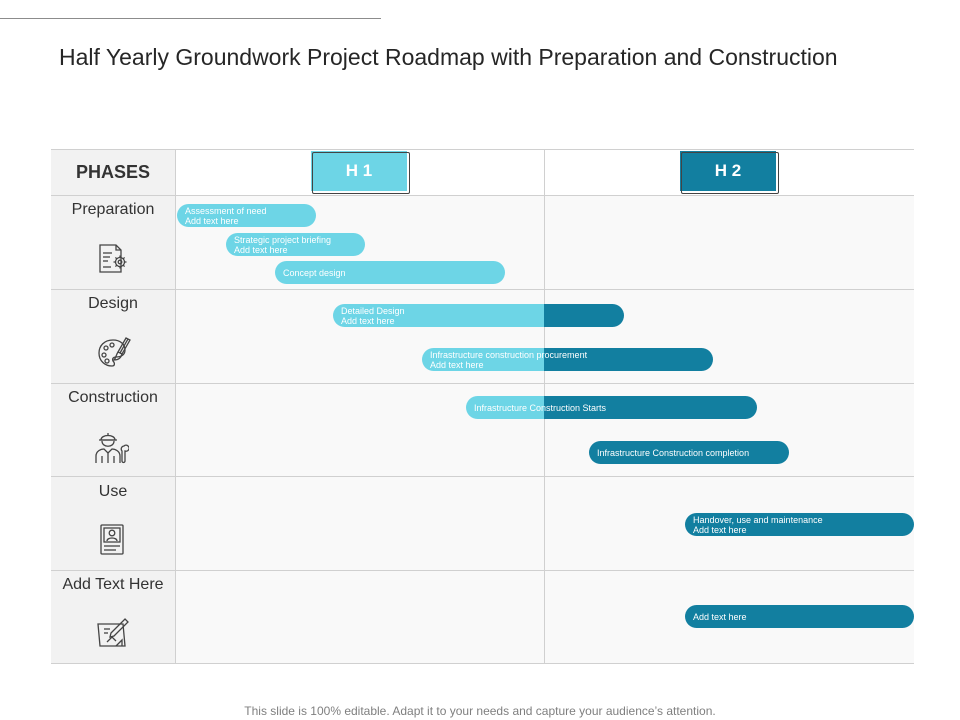 Image resolution: width=960 pixels, height=720 pixels. Describe the element at coordinates (112, 539) in the screenshot. I see `user-document-icon` at that location.